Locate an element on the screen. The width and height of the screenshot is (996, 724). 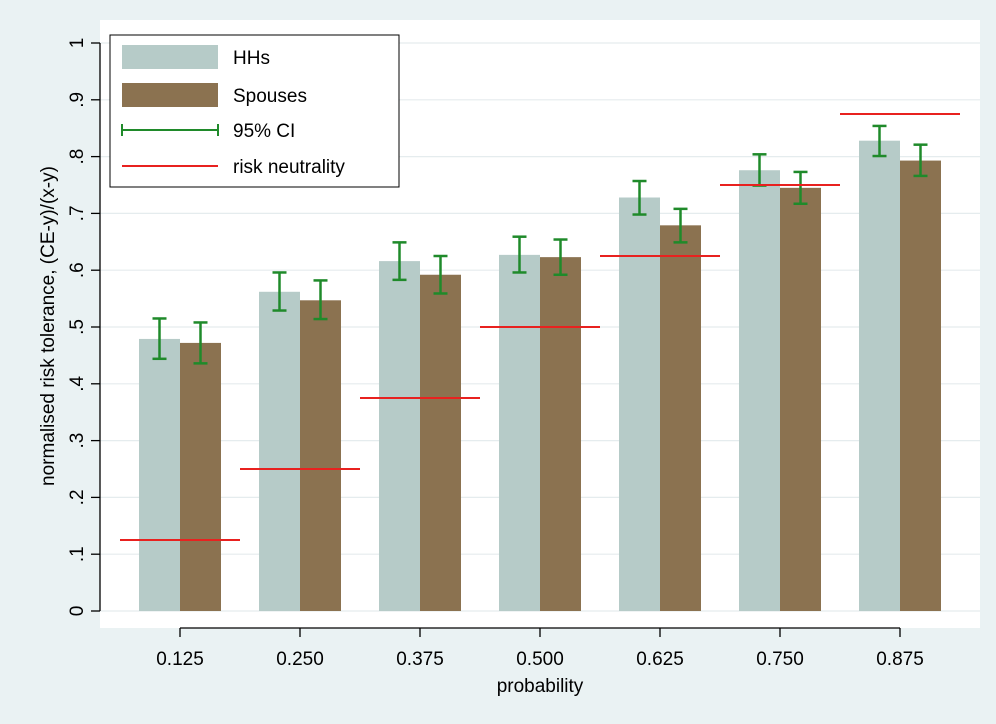
legend: HHs Spouses 95% CI risk neutrality is located at coordinates (254, 111).